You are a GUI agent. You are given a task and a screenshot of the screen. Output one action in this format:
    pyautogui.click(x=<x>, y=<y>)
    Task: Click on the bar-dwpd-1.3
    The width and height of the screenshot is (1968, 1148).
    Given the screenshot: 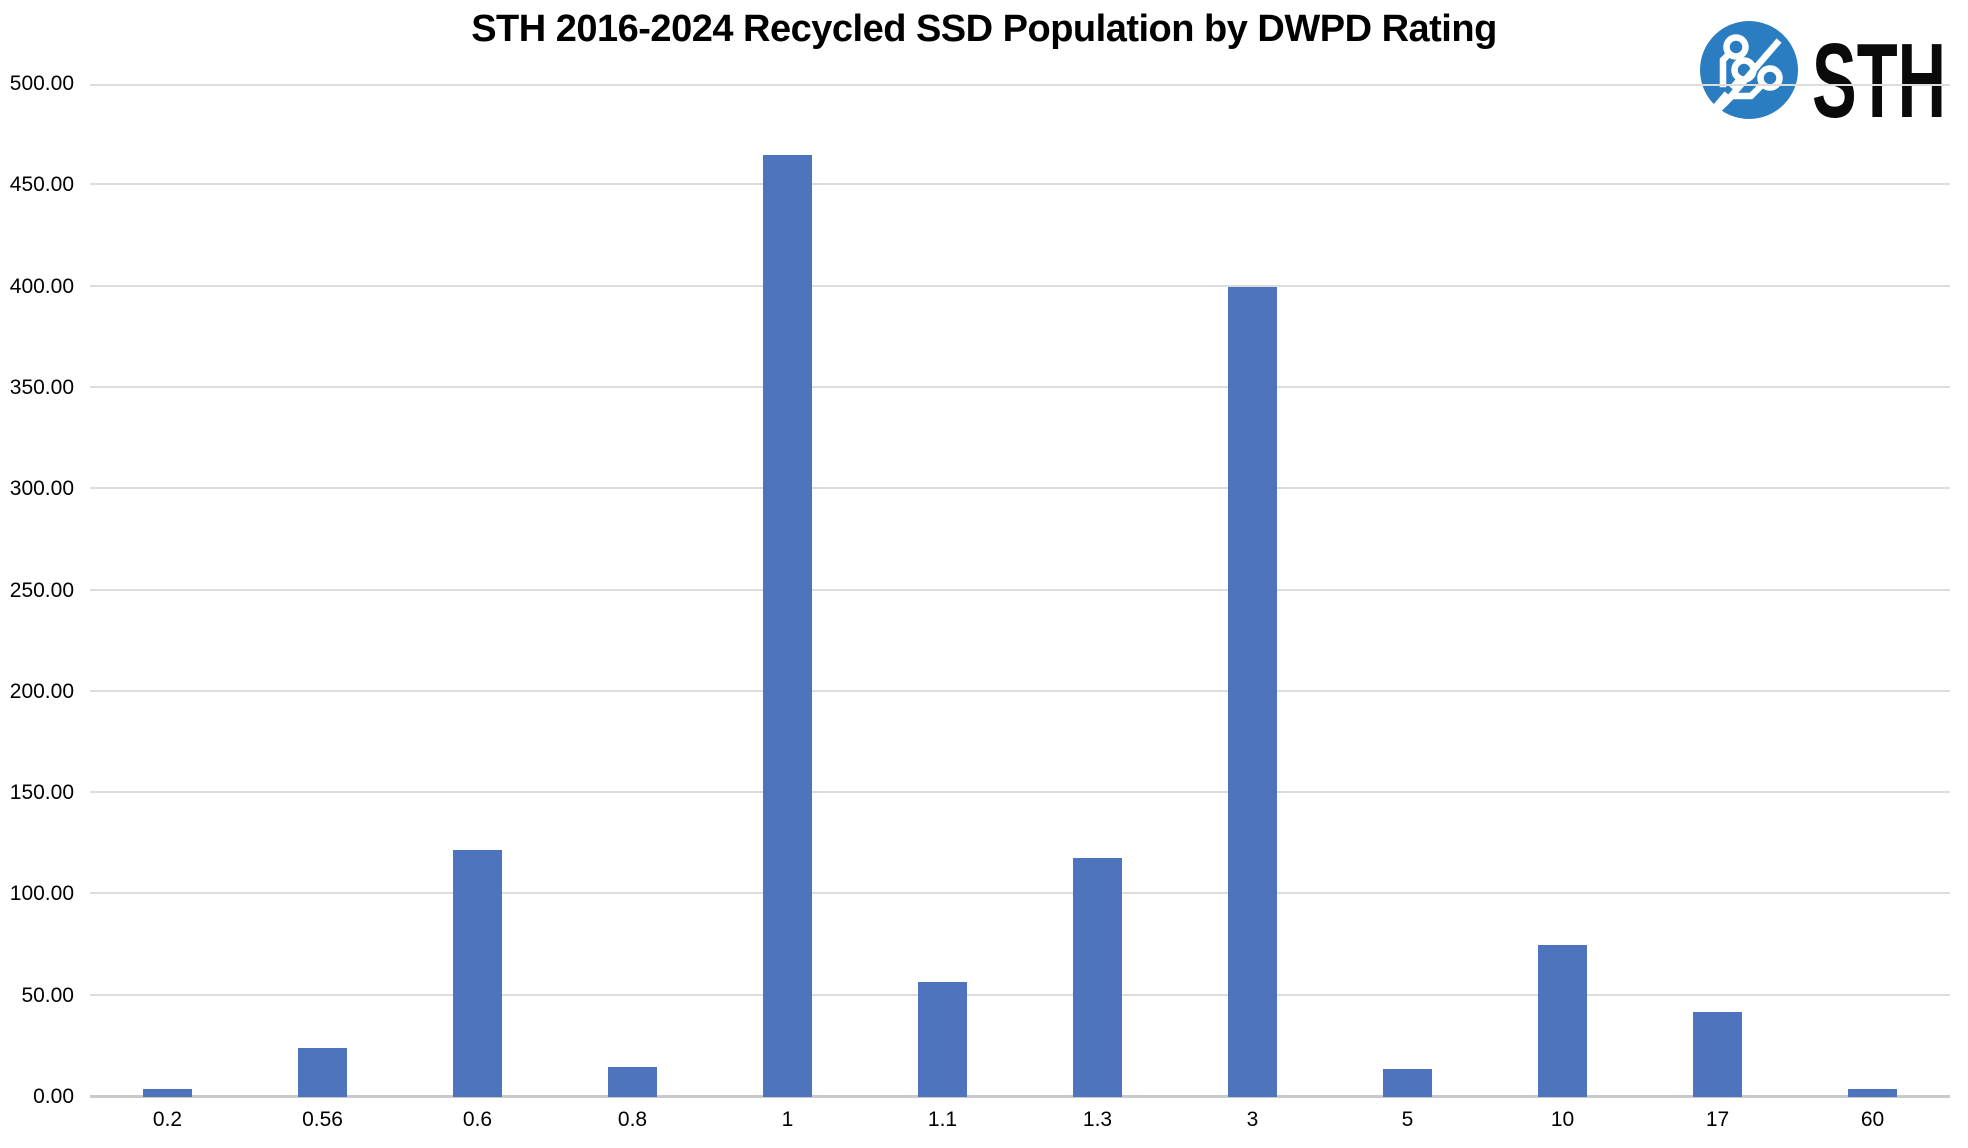 What is the action you would take?
    pyautogui.click(x=1097, y=977)
    